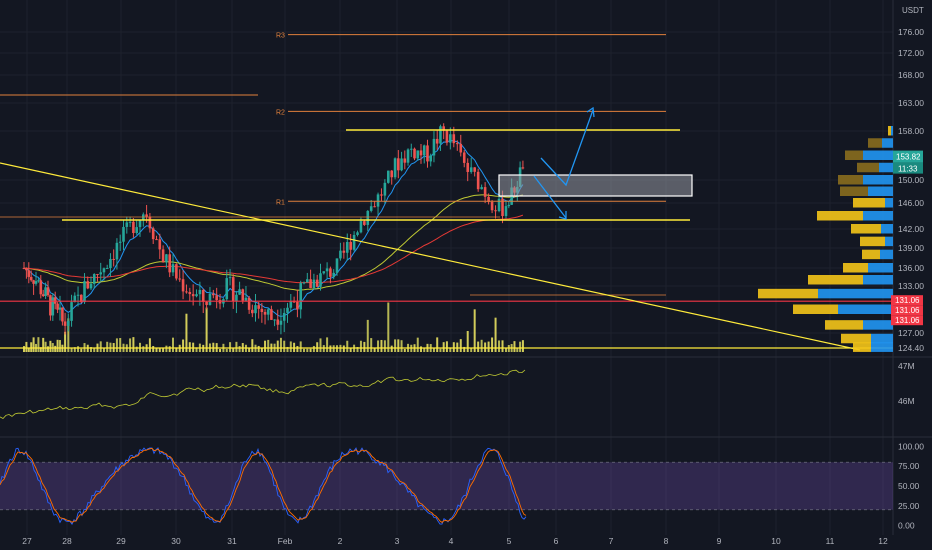 This screenshot has width=932, height=550. What do you see at coordinates (719, 541) in the screenshot?
I see `time-tick-label: 9` at bounding box center [719, 541].